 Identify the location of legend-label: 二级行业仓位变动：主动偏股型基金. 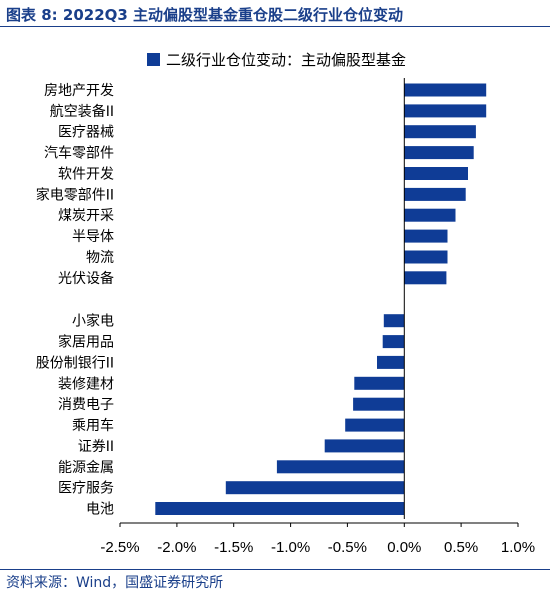
(286, 60).